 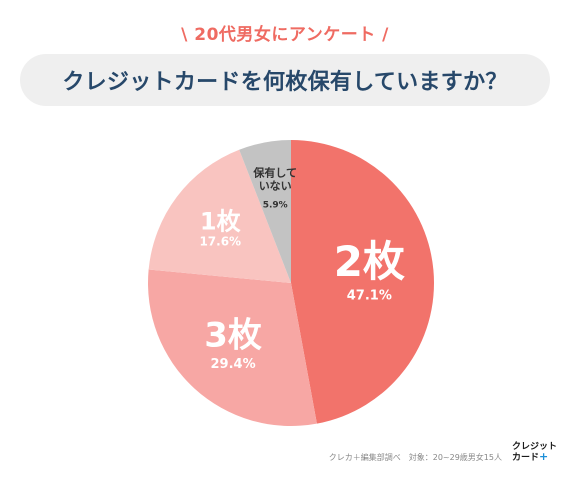 What do you see at coordinates (544, 456) in the screenshot?
I see `logo-plus-icon: +` at bounding box center [544, 456].